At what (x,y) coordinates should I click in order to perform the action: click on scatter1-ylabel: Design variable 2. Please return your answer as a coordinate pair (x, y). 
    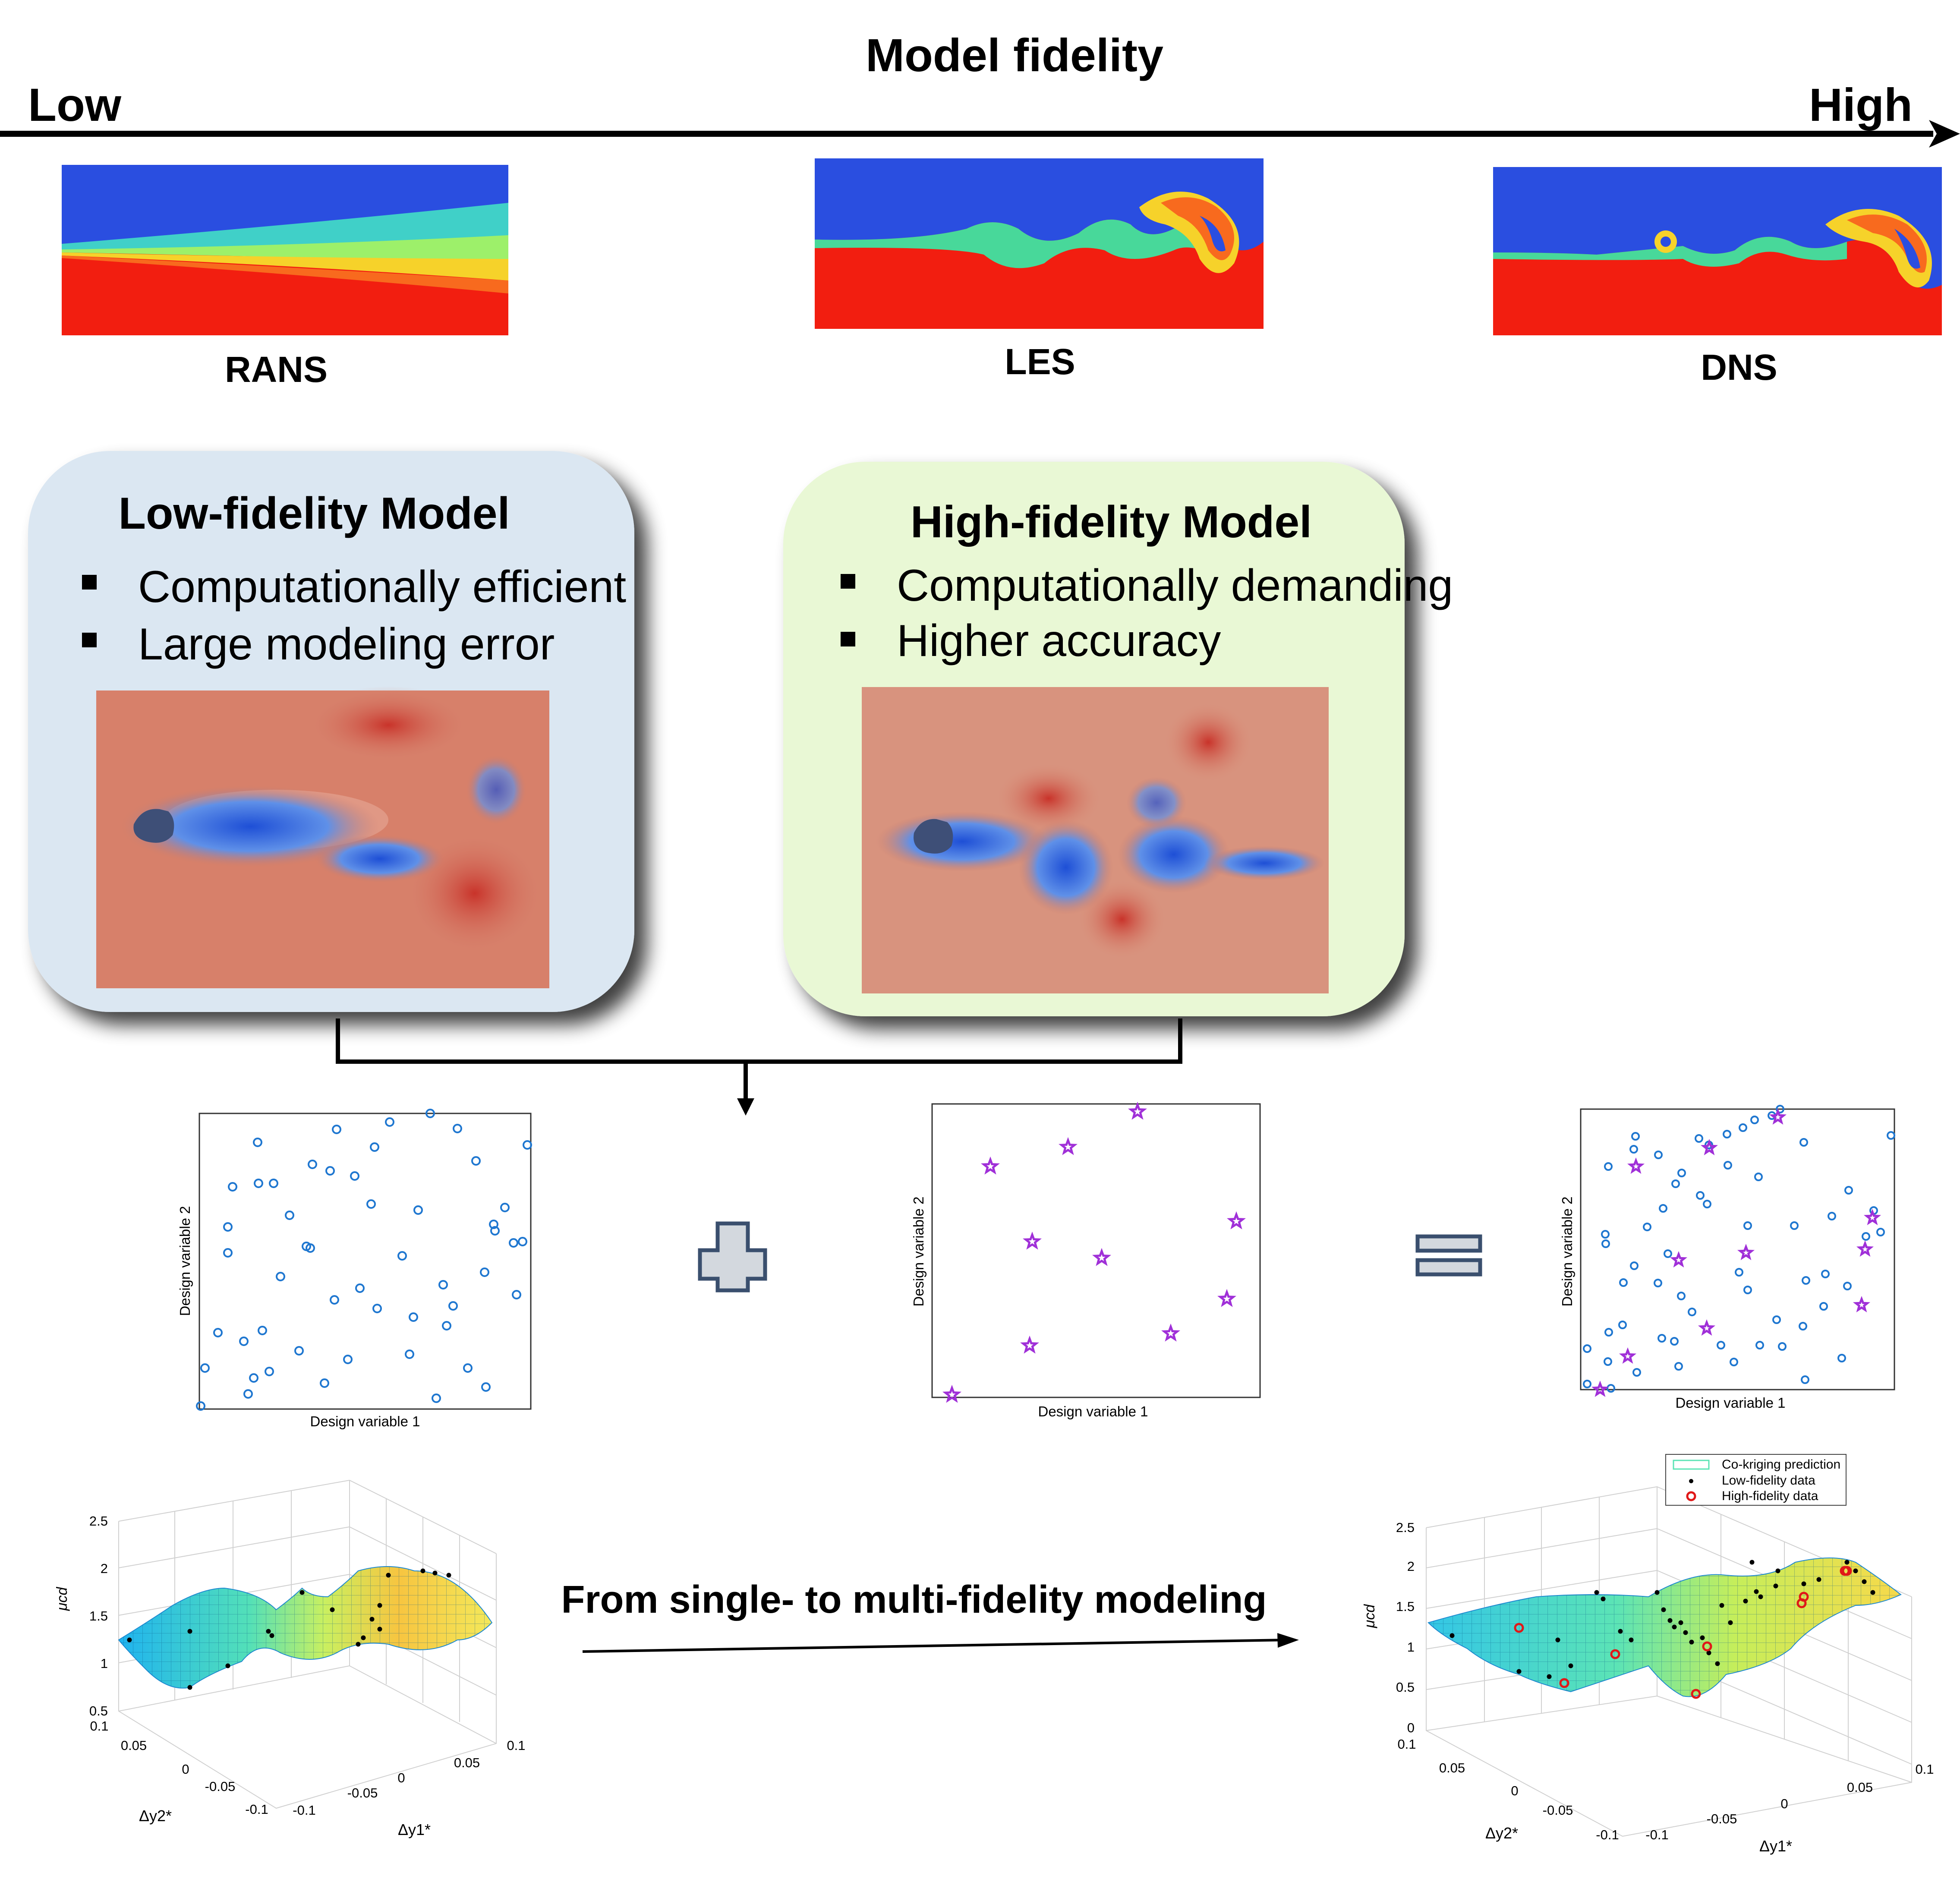
    Looking at the image, I should click on (185, 1261).